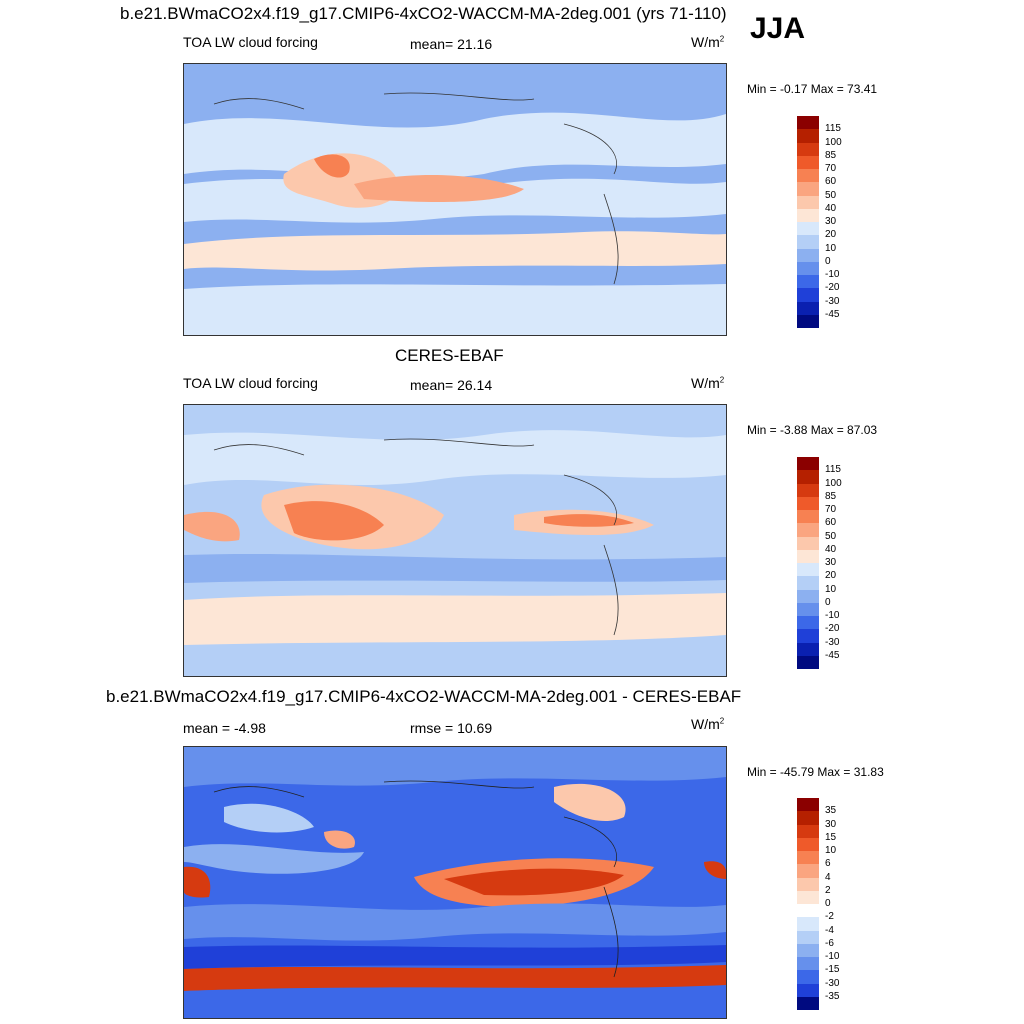 The height and width of the screenshot is (1024, 1024). I want to click on colorbar-tick: -6, so click(829, 943).